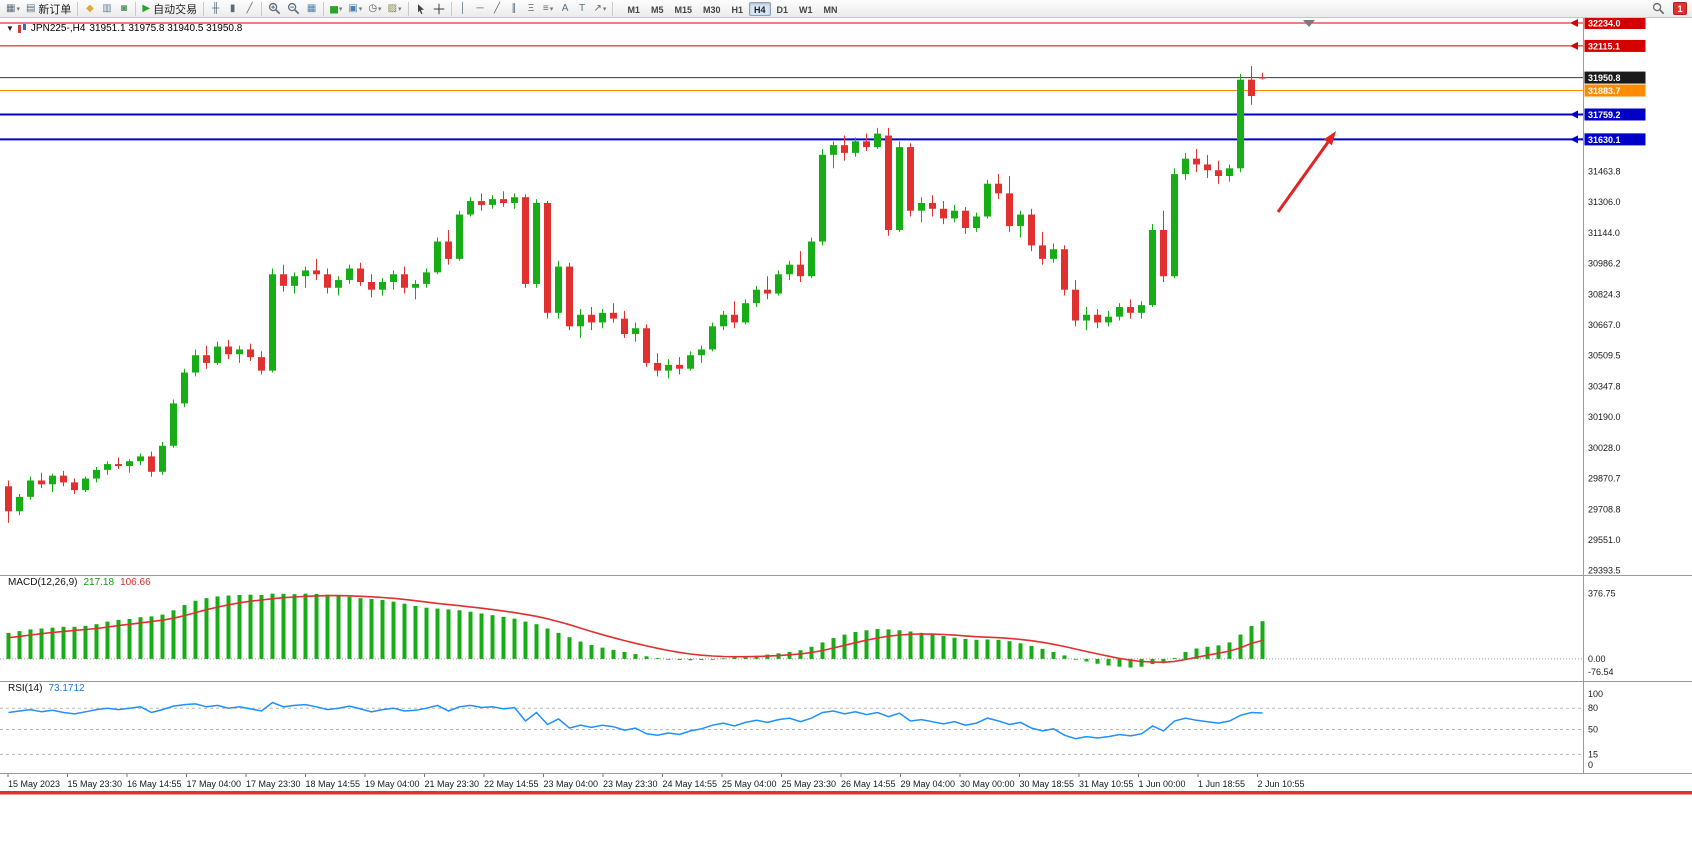  Describe the element at coordinates (106, 9) in the screenshot. I see `market-watch-button: ▥` at that location.